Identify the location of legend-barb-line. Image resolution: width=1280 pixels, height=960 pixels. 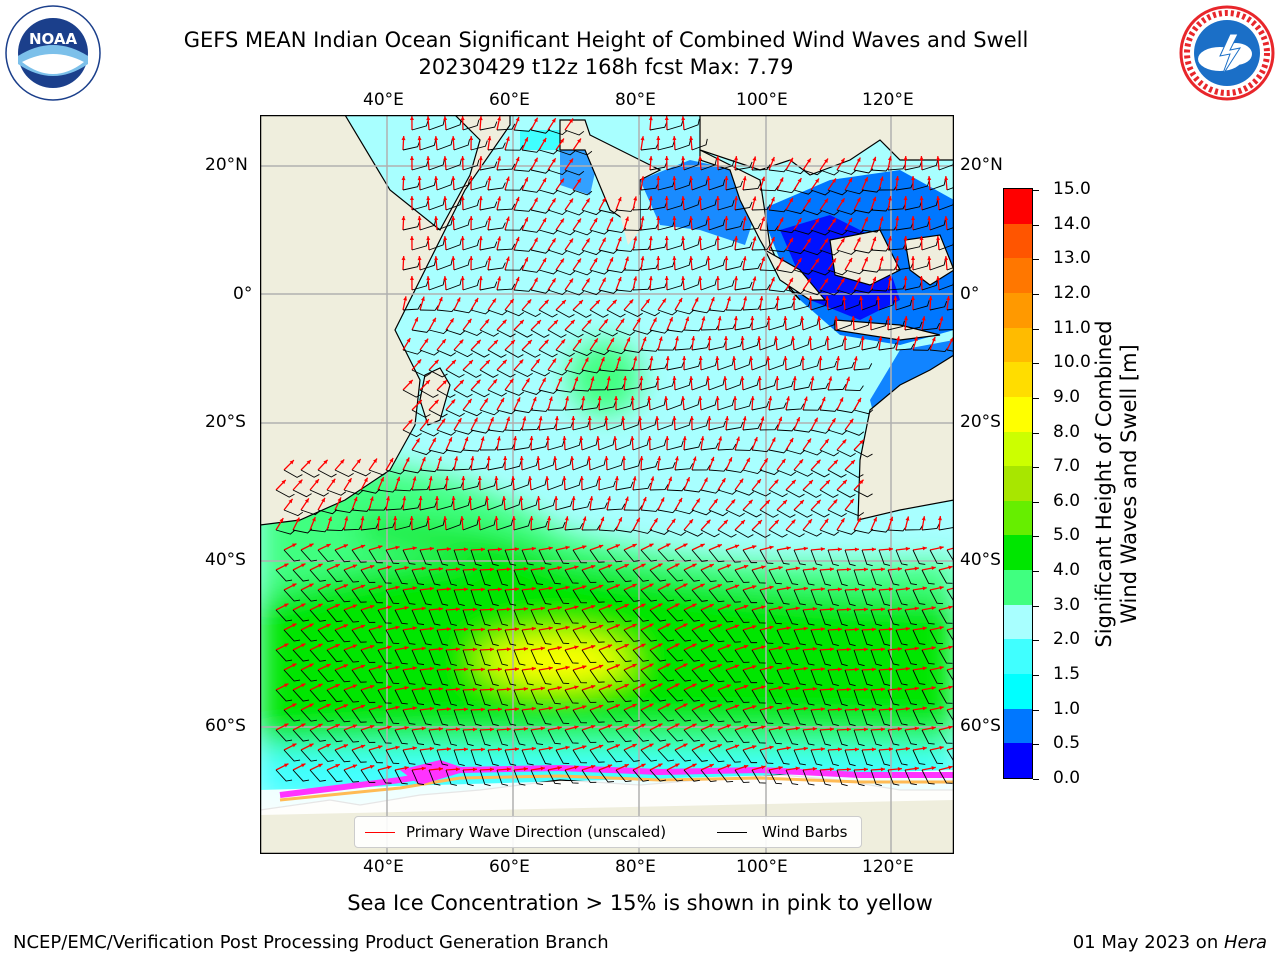
(732, 832).